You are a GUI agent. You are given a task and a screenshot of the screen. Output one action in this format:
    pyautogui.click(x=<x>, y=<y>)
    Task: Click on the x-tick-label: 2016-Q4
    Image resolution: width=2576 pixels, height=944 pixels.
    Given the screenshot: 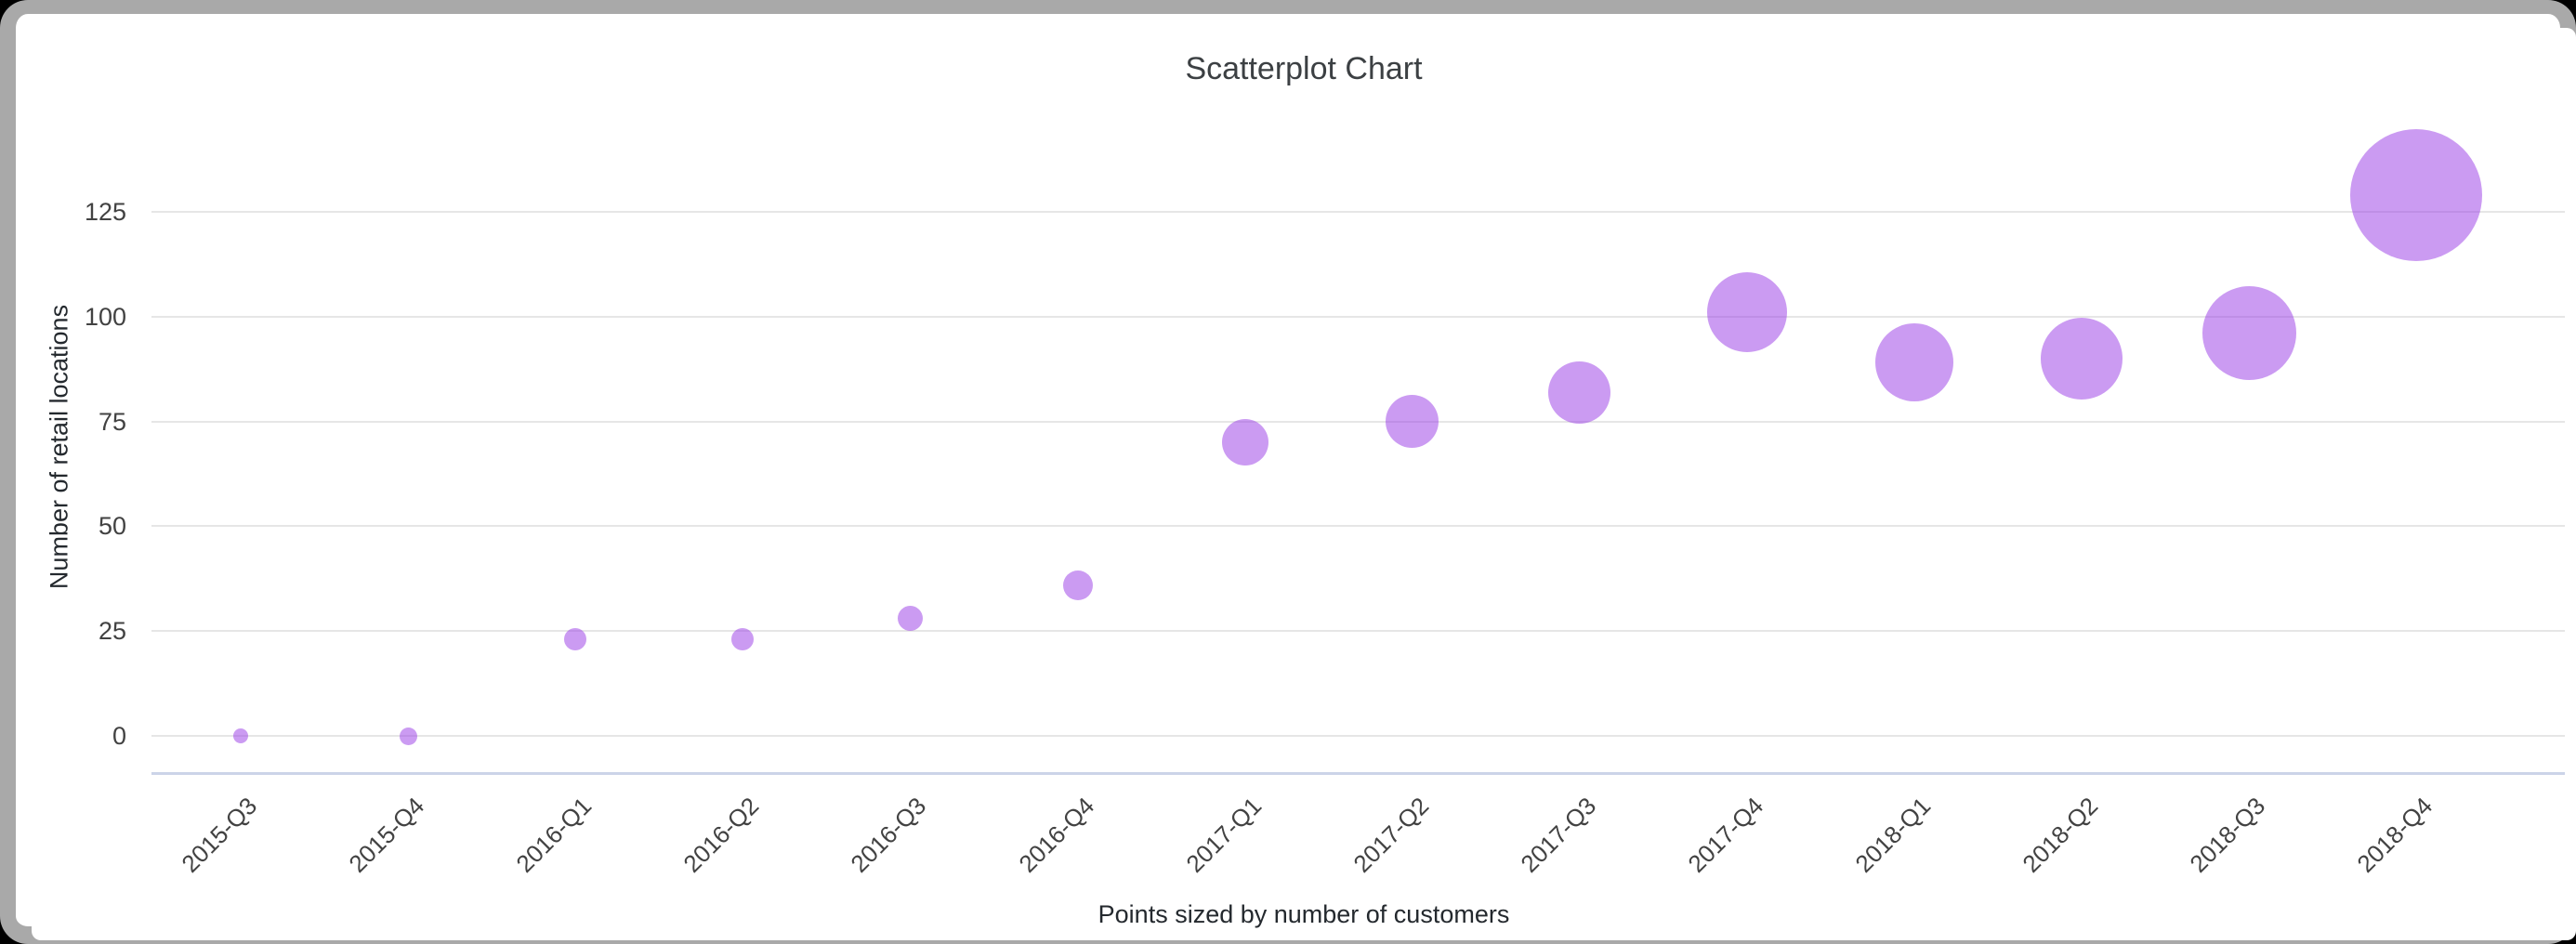 What is the action you would take?
    pyautogui.click(x=1055, y=835)
    